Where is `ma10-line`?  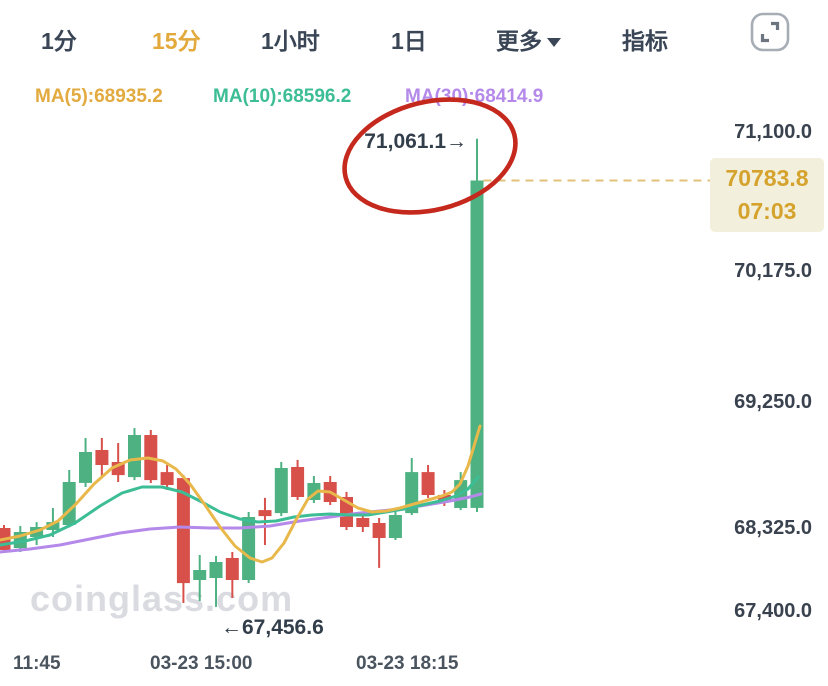 ma10-line is located at coordinates (240, 511).